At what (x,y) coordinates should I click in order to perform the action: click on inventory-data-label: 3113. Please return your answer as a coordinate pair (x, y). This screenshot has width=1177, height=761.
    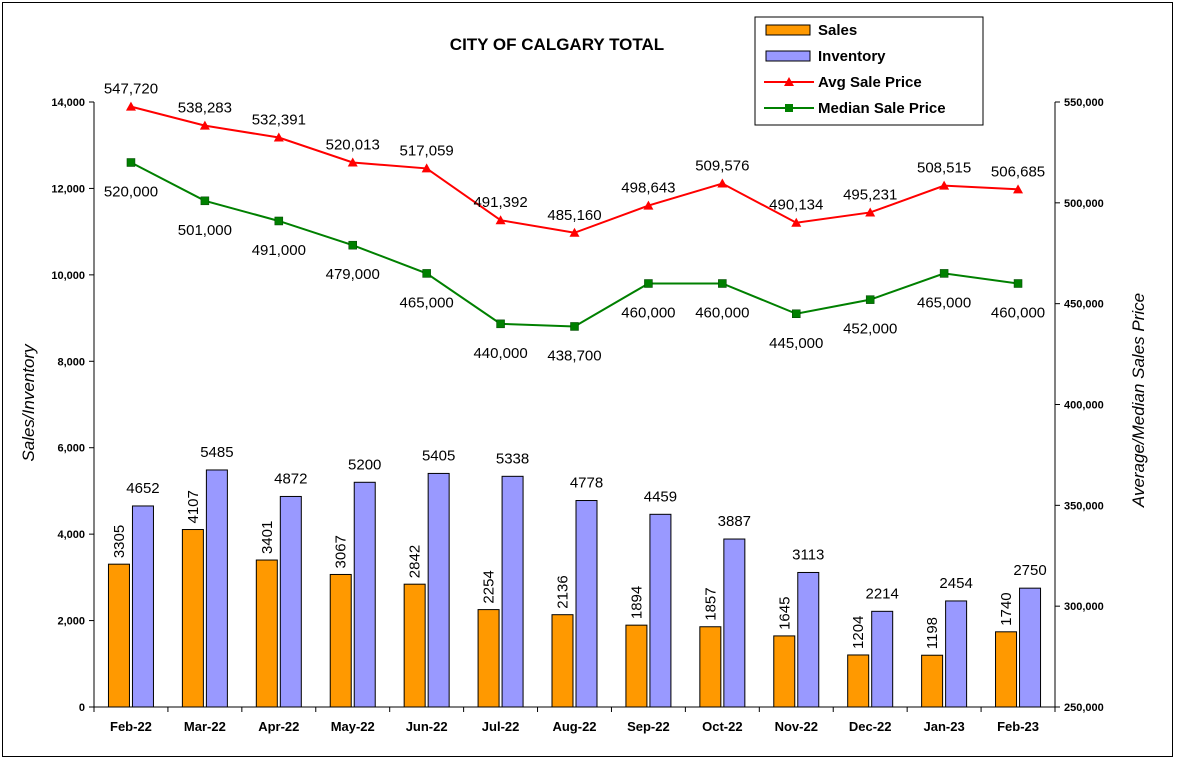
    Looking at the image, I should click on (808, 554).